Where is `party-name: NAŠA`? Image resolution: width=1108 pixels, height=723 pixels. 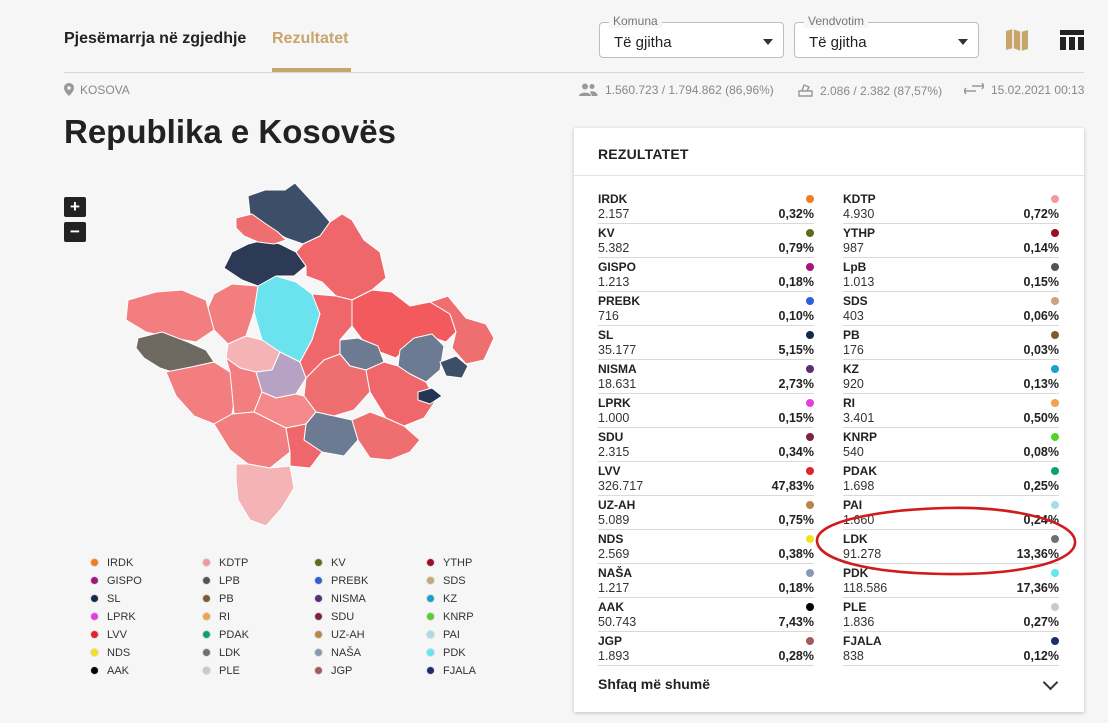 party-name: NAŠA is located at coordinates (615, 573).